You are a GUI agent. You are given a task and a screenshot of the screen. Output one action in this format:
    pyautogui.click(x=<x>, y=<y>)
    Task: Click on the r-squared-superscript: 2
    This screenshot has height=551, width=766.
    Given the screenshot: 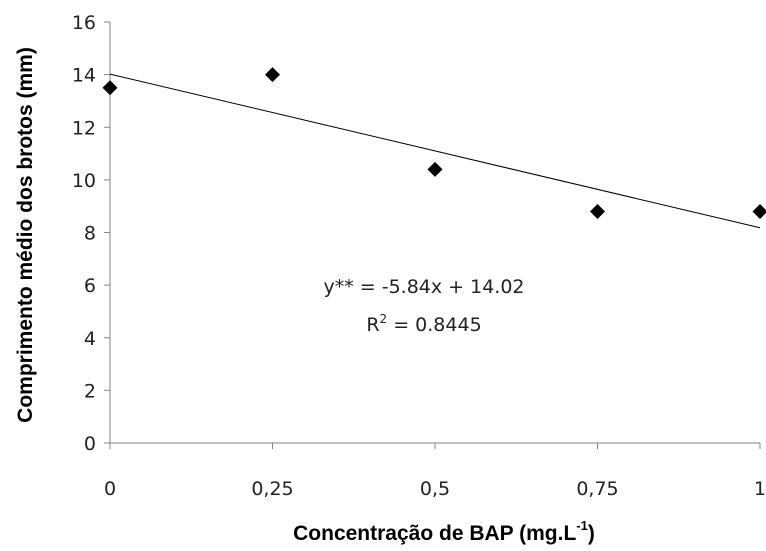 What is the action you would take?
    pyautogui.click(x=384, y=319)
    